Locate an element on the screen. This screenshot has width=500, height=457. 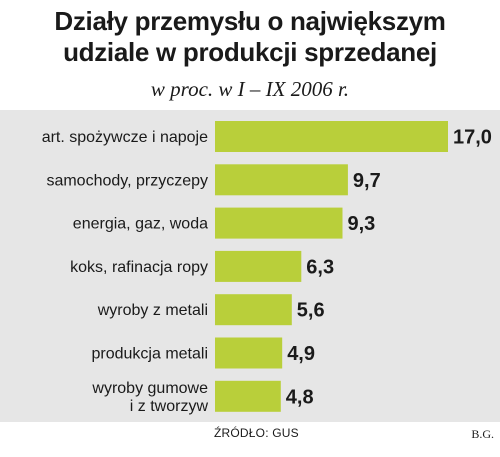
value-label-5: 4,9 is located at coordinates (301, 354).